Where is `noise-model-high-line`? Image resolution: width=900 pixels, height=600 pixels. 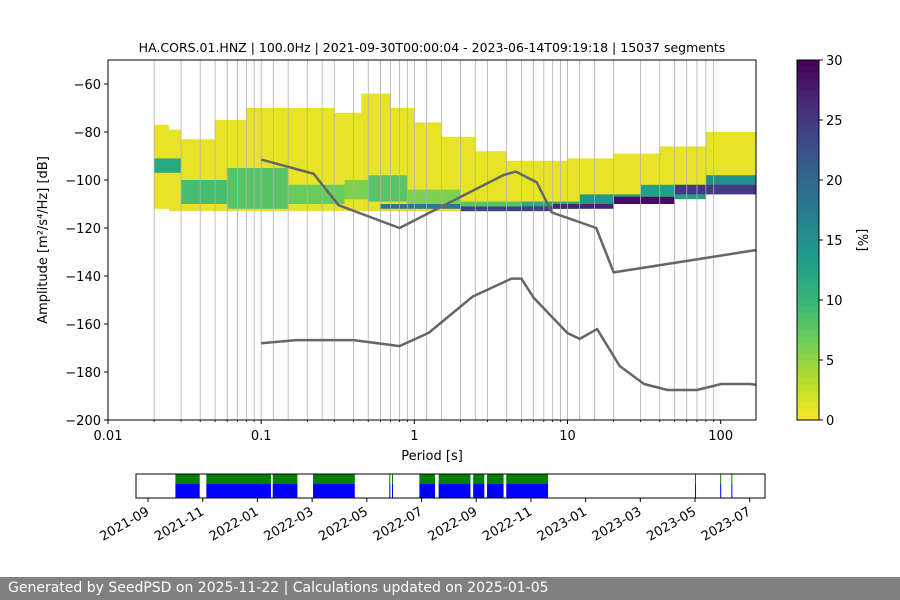 noise-model-high-line is located at coordinates (508, 216).